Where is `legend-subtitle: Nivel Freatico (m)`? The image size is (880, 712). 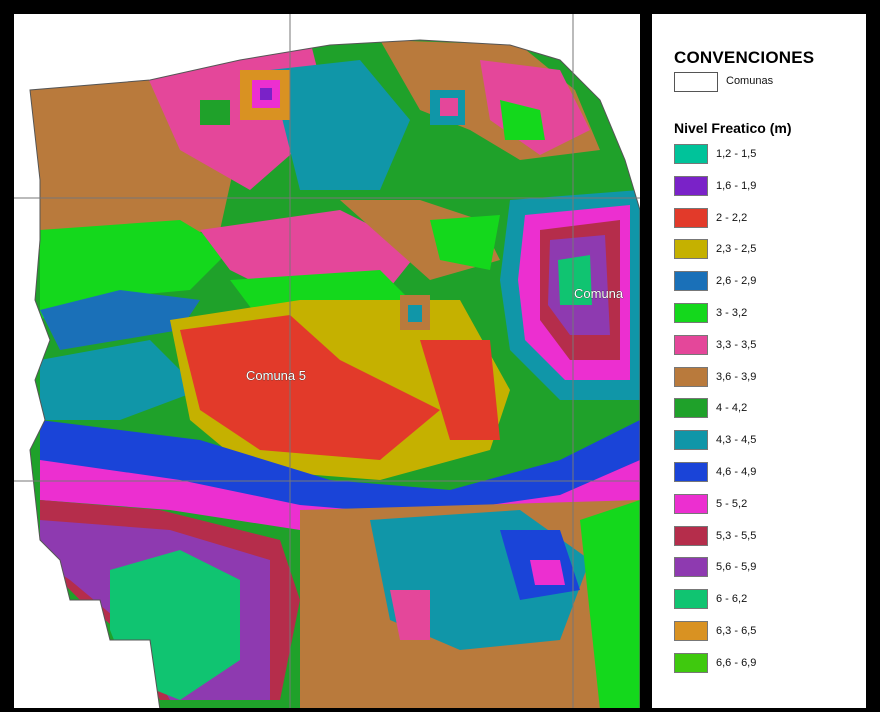
legend-subtitle: Nivel Freatico (m) is located at coordinates (733, 128).